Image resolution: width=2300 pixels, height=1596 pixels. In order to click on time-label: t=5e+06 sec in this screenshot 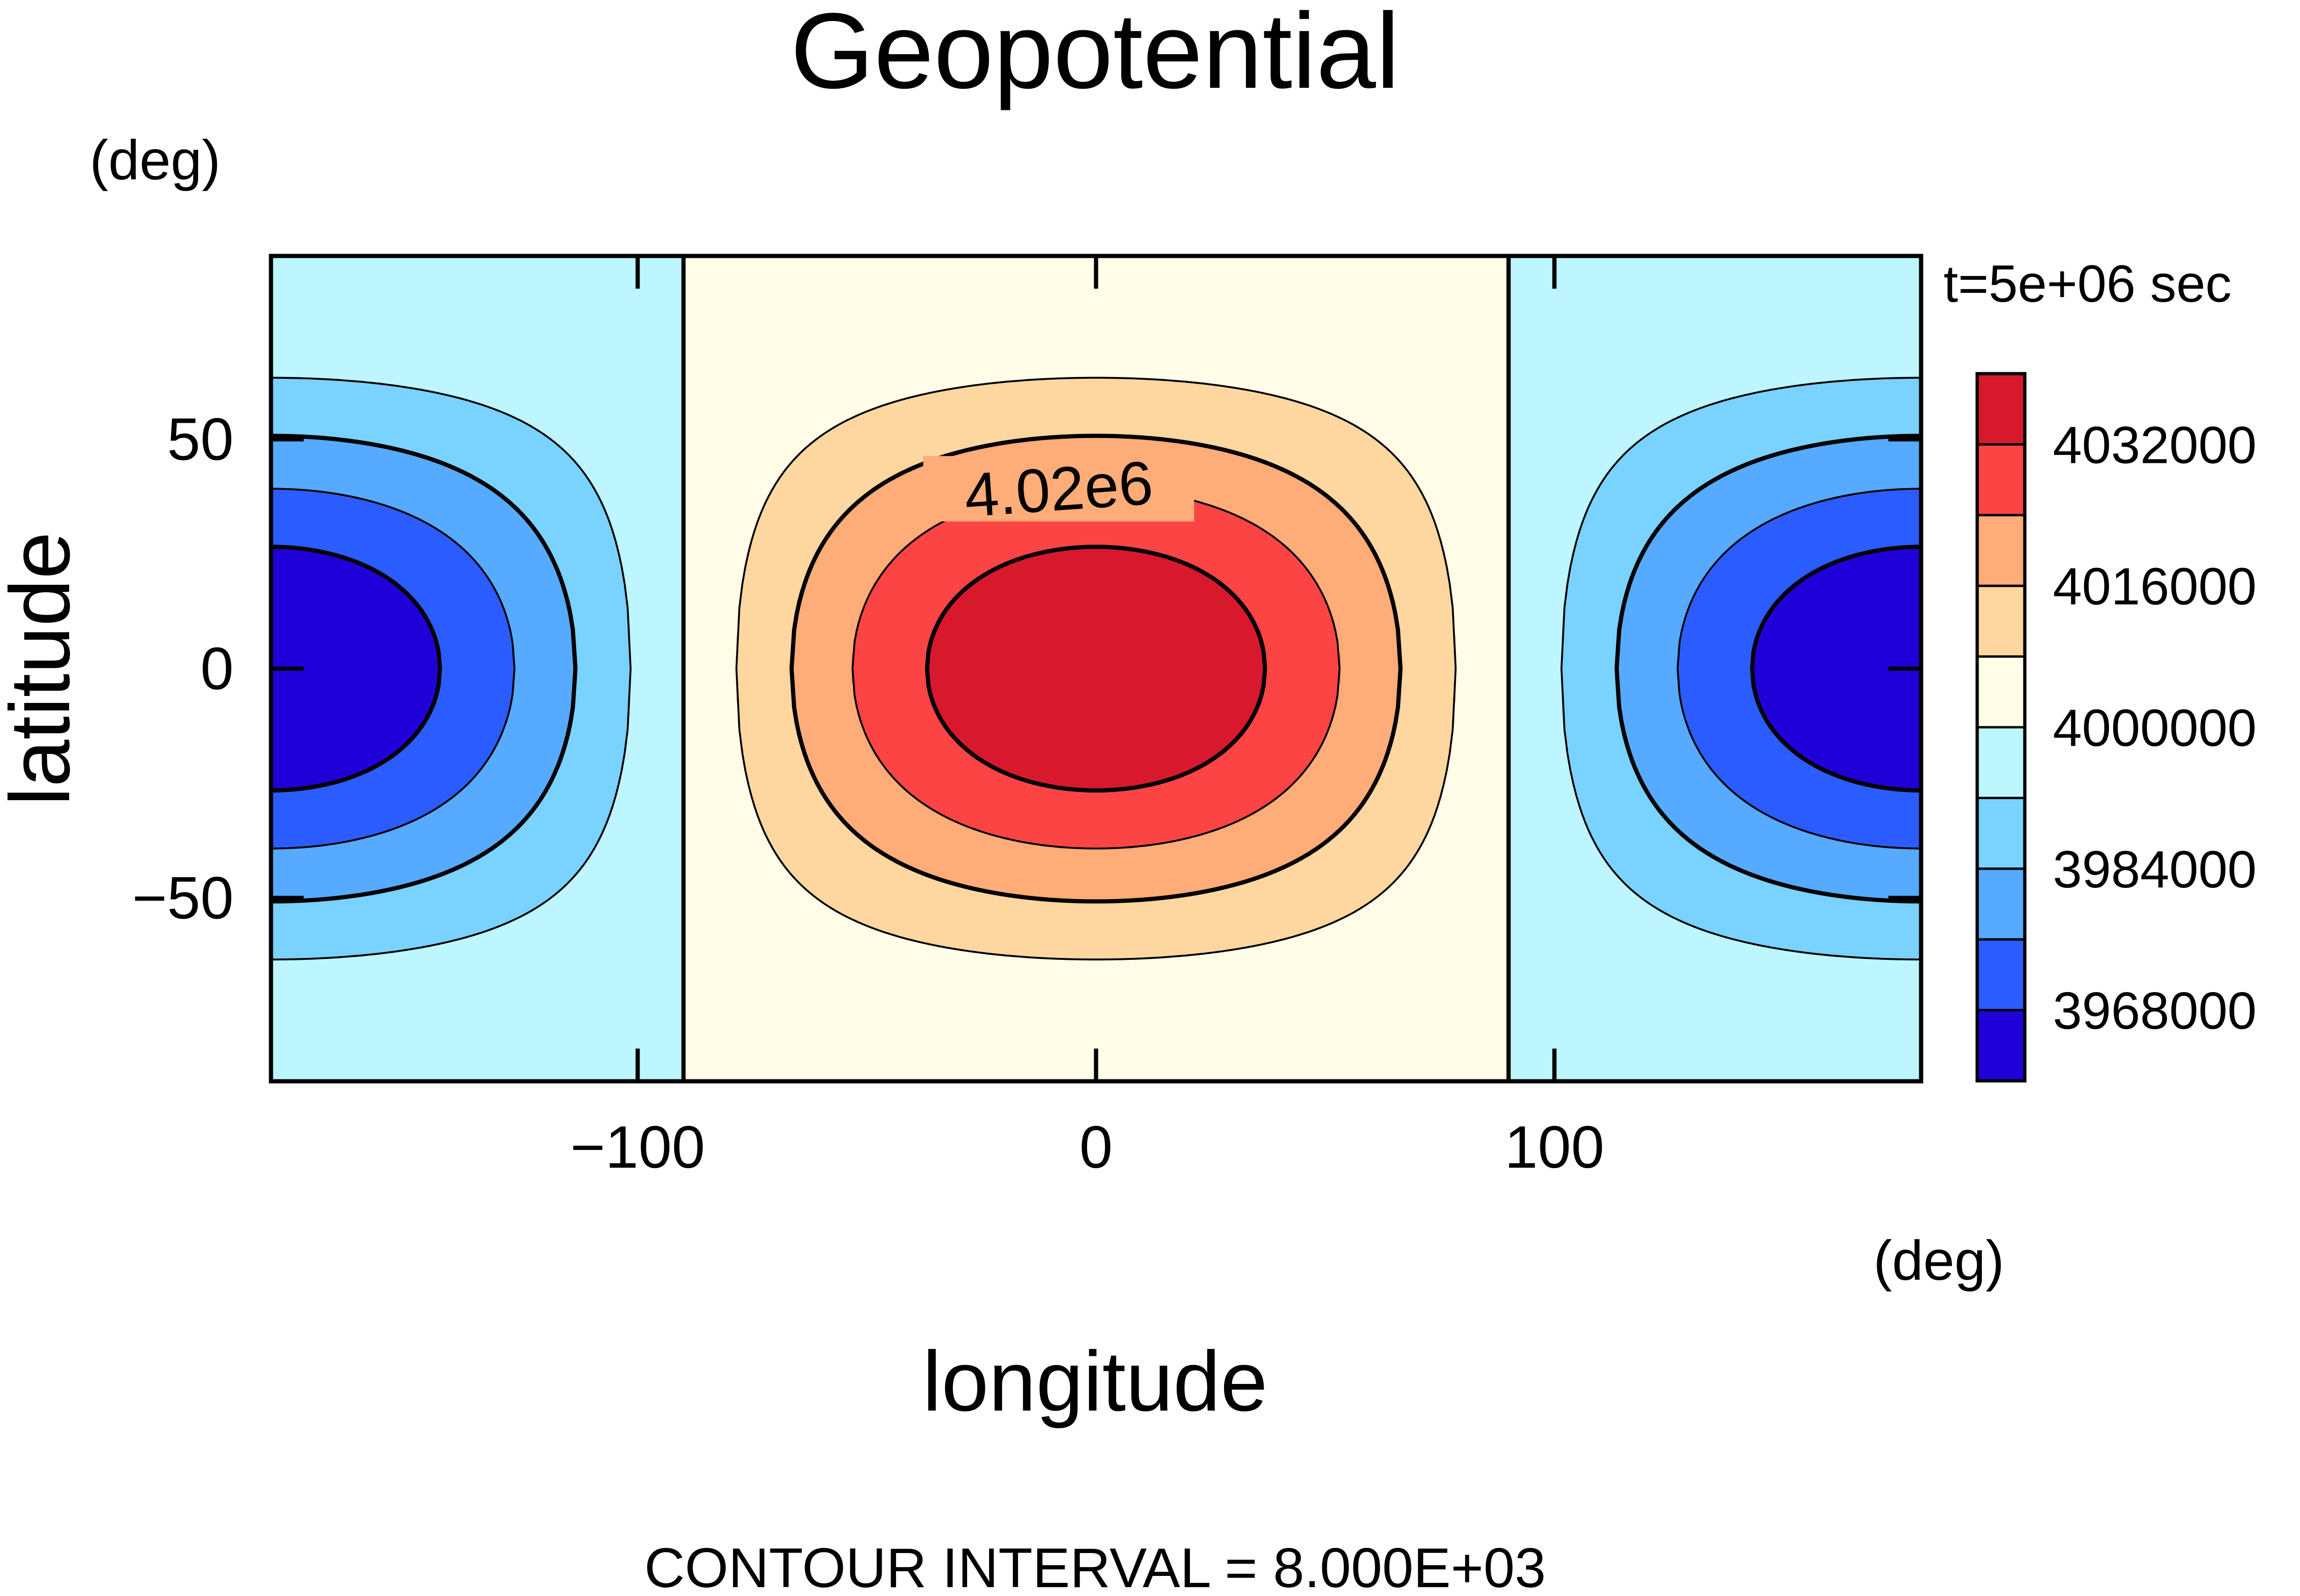, I will do `click(2088, 284)`.